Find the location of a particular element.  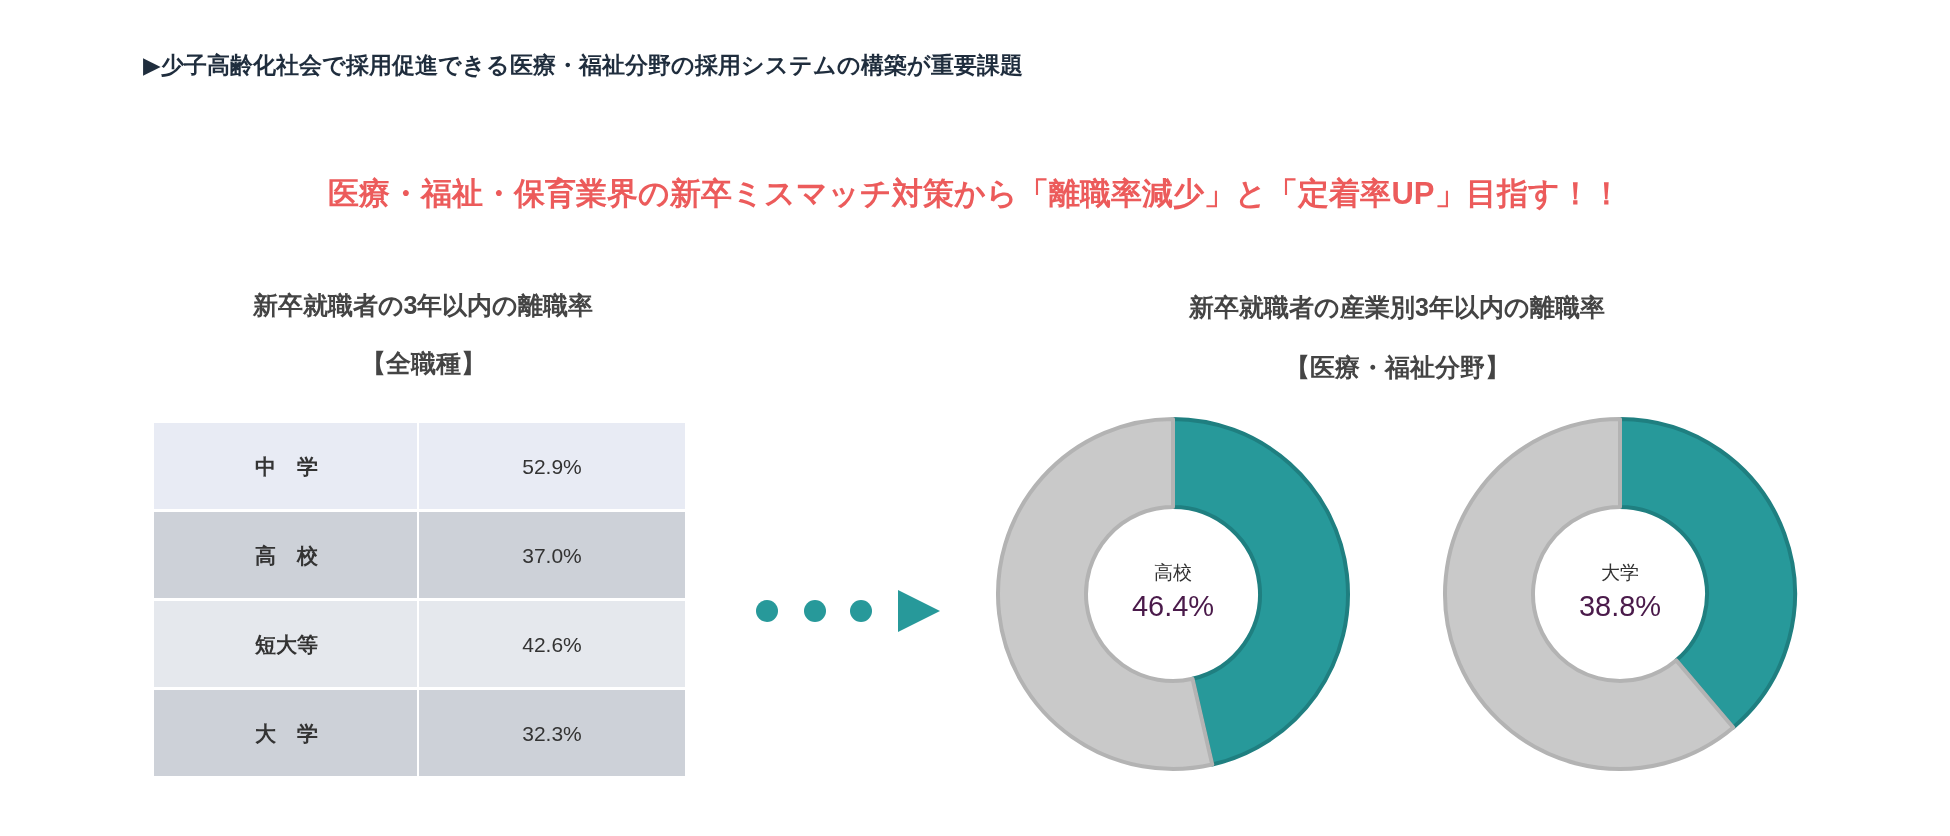

chart-title: 新卒就職者の産業別3年以内の離職率 is located at coordinates (1396, 307).